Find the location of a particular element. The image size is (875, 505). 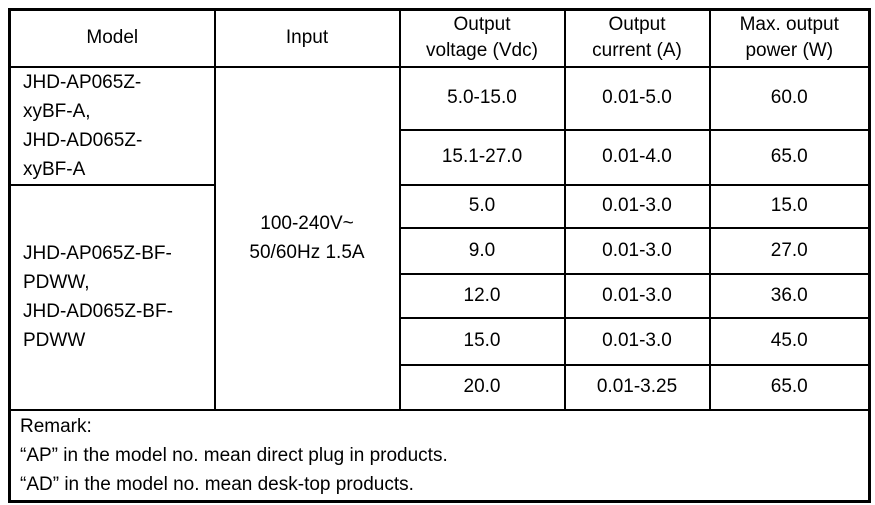

table-row: 9.0 0.01-3.0 27.0 is located at coordinates (440, 250).